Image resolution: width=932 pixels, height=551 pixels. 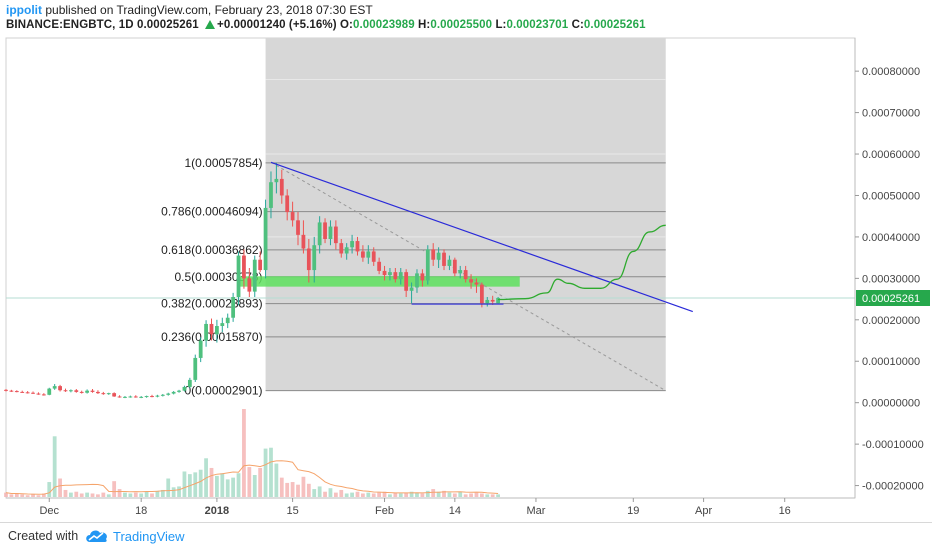 I want to click on close-value: 0.00025261, so click(x=614, y=25).